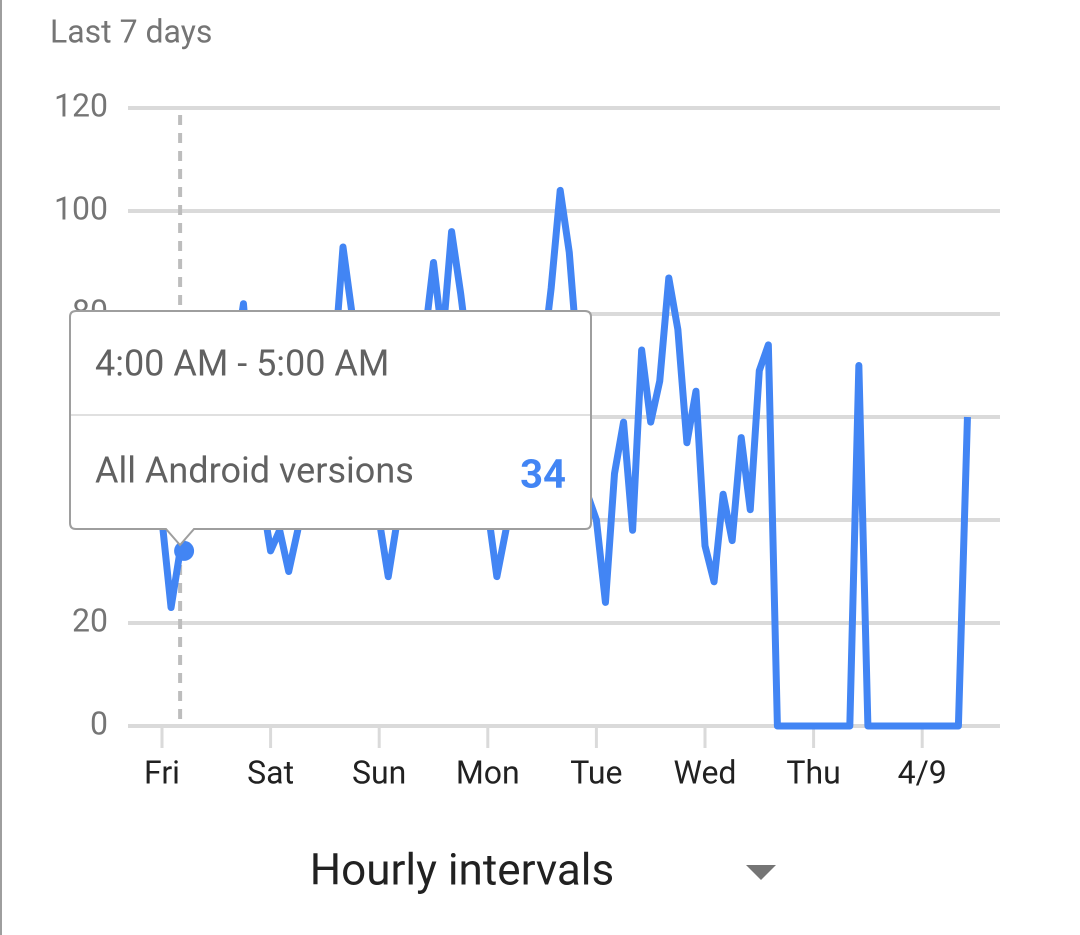 This screenshot has height=935, width=1080. I want to click on y-tick-label: 0, so click(99, 723).